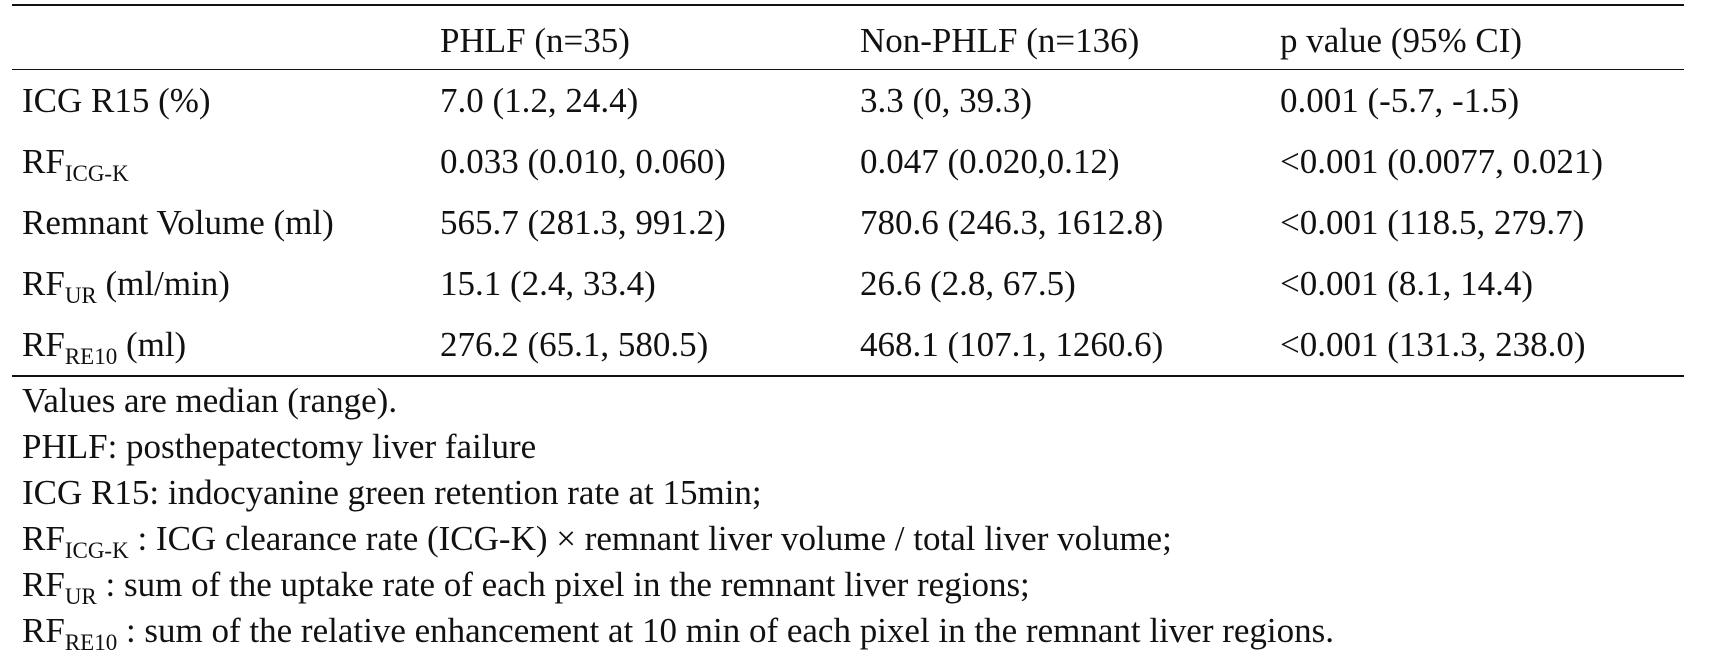 The width and height of the screenshot is (1718, 669). What do you see at coordinates (1482, 37) in the screenshot?
I see `header-p-value: p value (95% CI)` at bounding box center [1482, 37].